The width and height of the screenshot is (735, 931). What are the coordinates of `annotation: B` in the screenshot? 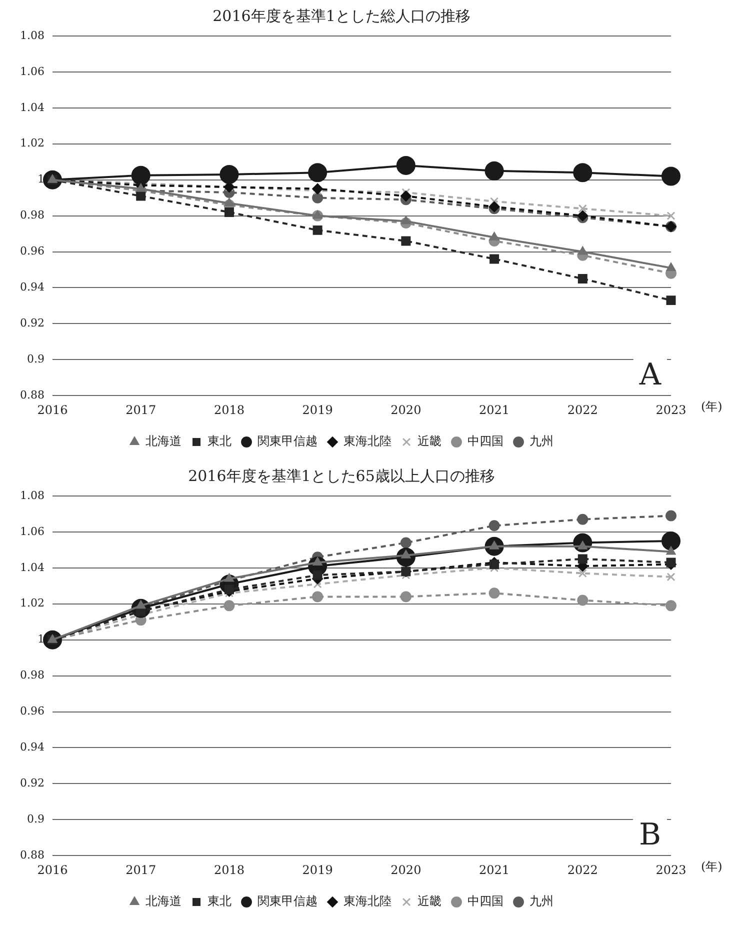 It's located at (649, 834).